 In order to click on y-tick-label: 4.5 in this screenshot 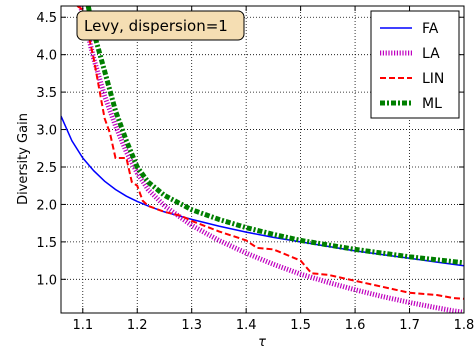, I will do `click(46, 18)`.